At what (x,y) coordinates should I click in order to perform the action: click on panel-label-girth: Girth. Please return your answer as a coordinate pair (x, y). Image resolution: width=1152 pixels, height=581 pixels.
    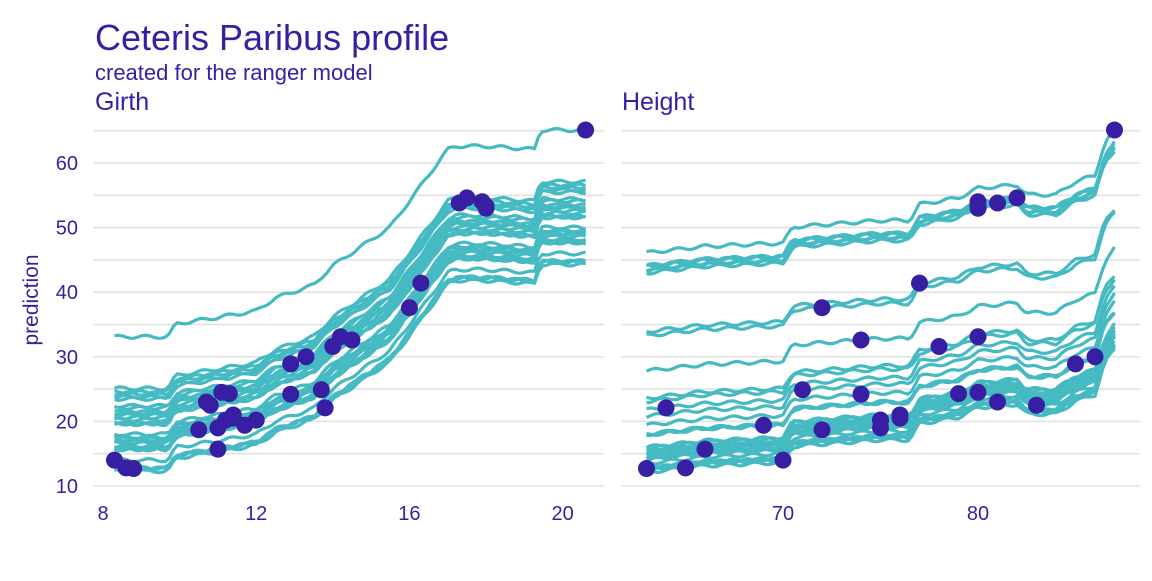
    Looking at the image, I should click on (122, 102).